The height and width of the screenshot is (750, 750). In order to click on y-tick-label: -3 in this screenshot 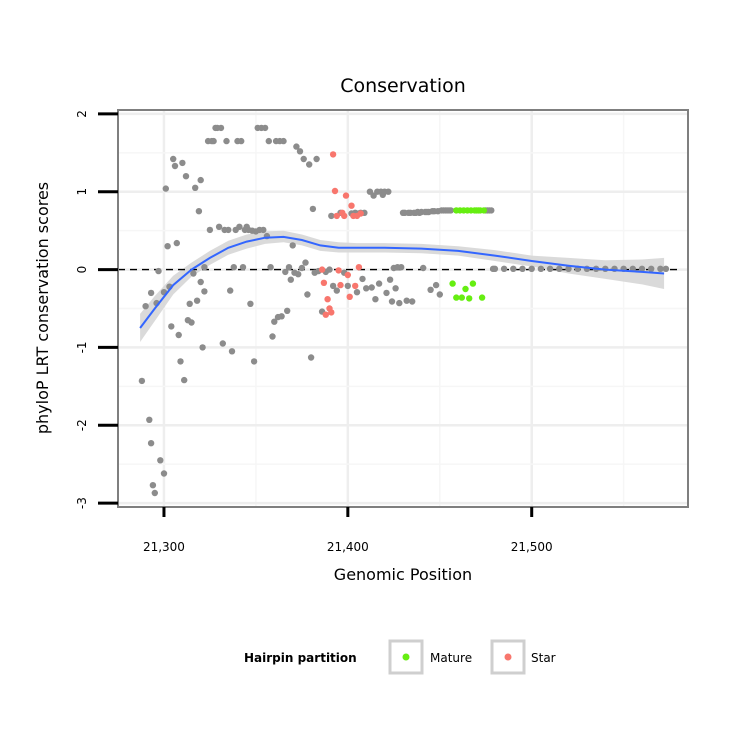, I will do `click(82, 503)`.